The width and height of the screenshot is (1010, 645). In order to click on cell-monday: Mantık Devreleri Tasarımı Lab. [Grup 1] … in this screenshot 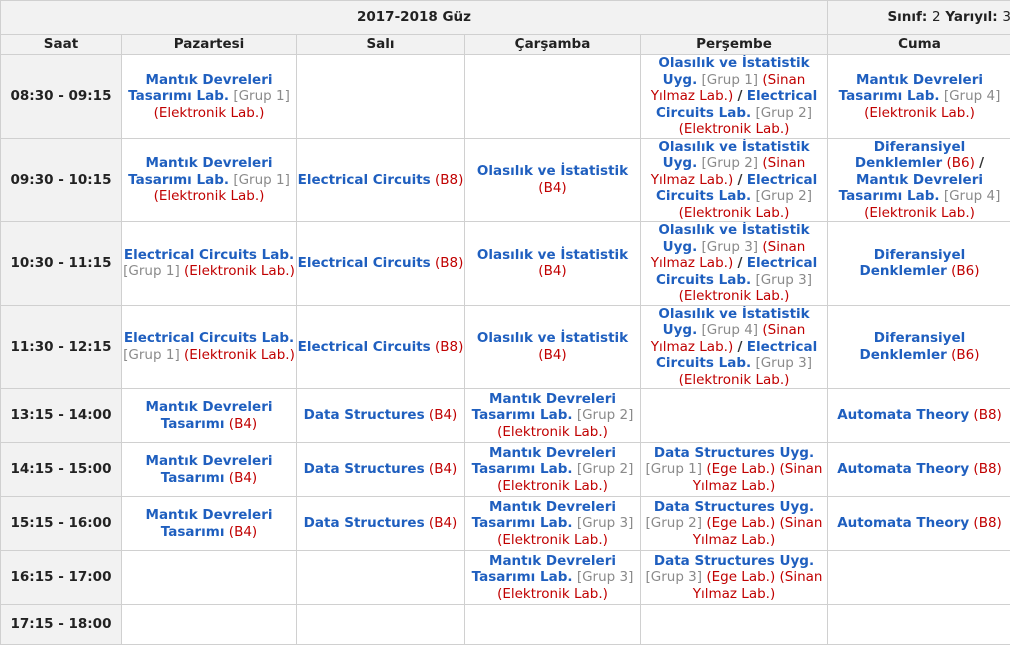, I will do `click(209, 180)`.